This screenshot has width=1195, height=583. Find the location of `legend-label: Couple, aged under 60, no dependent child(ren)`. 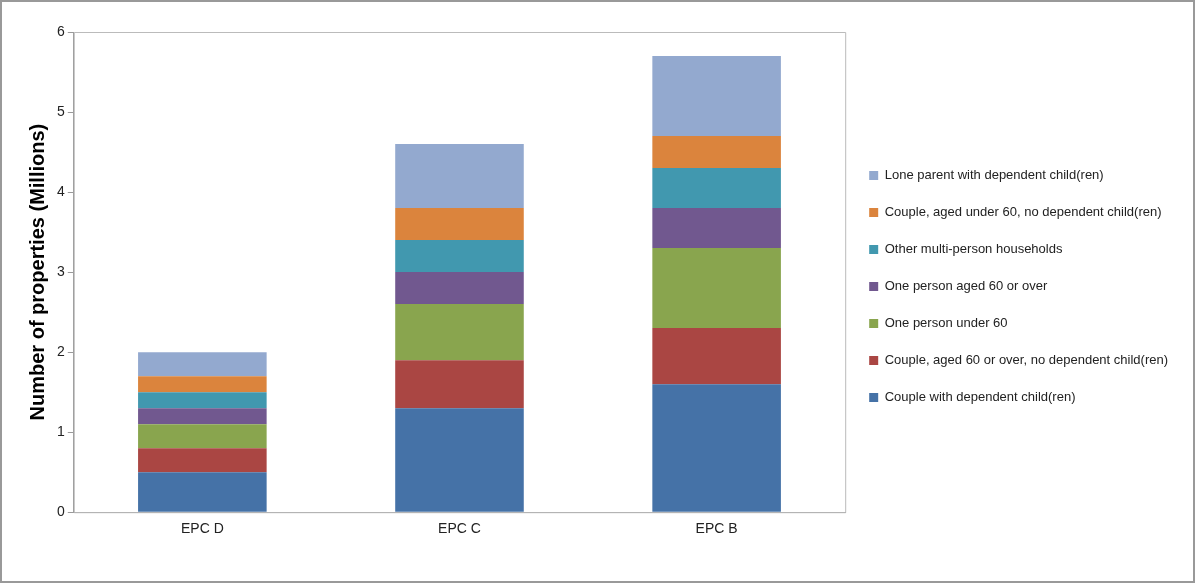

legend-label: Couple, aged under 60, no dependent child(ren) is located at coordinates (1023, 212).